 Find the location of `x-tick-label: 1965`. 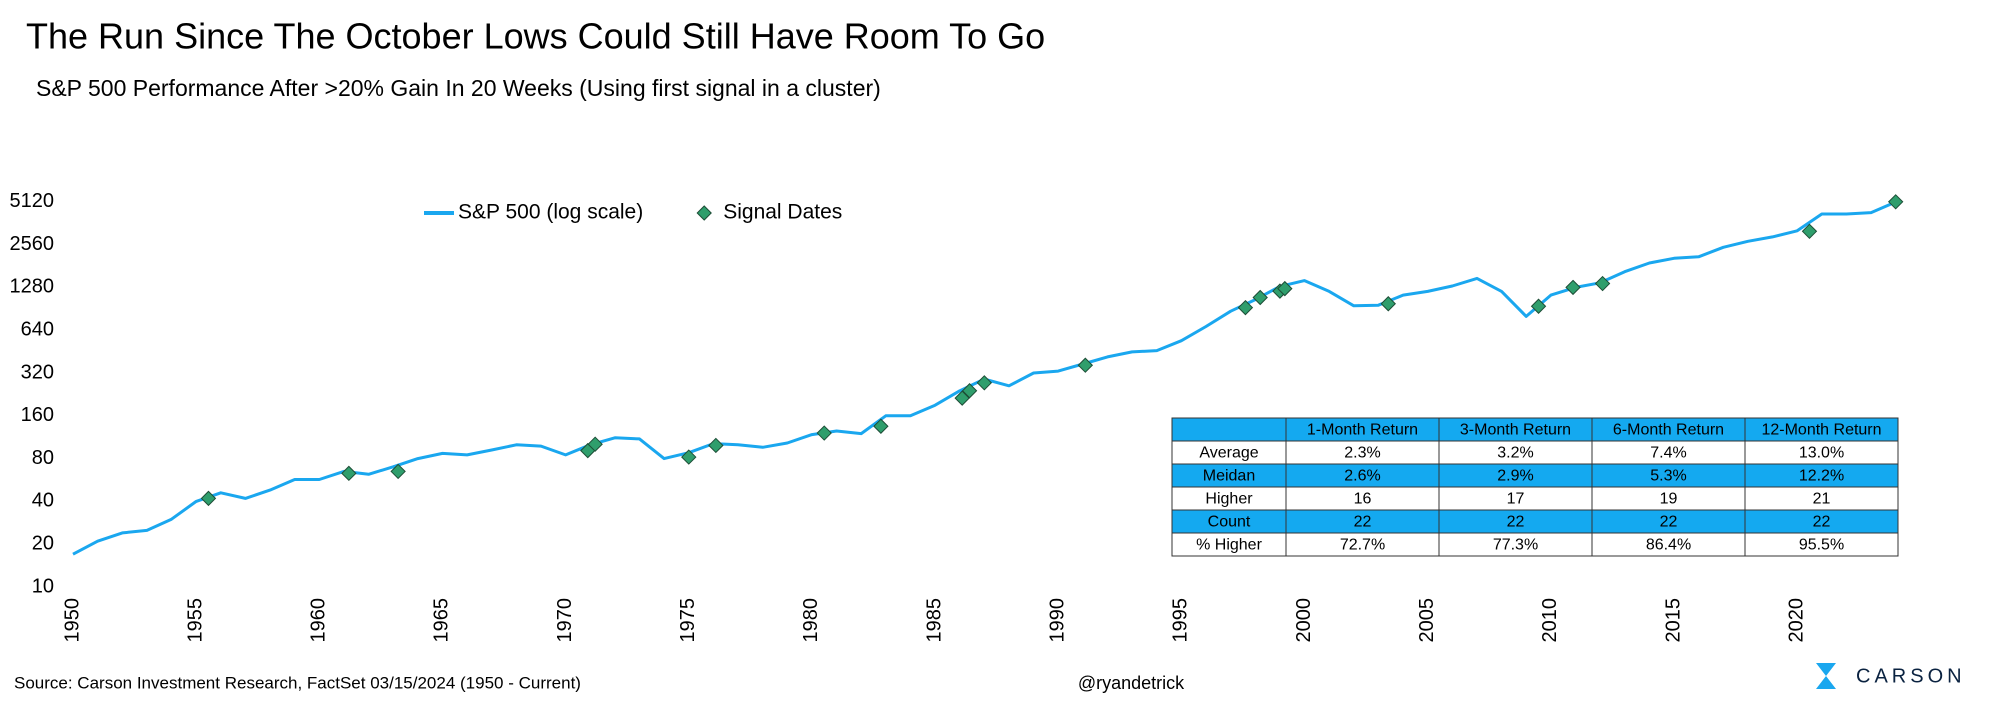

x-tick-label: 1965 is located at coordinates (442, 620).